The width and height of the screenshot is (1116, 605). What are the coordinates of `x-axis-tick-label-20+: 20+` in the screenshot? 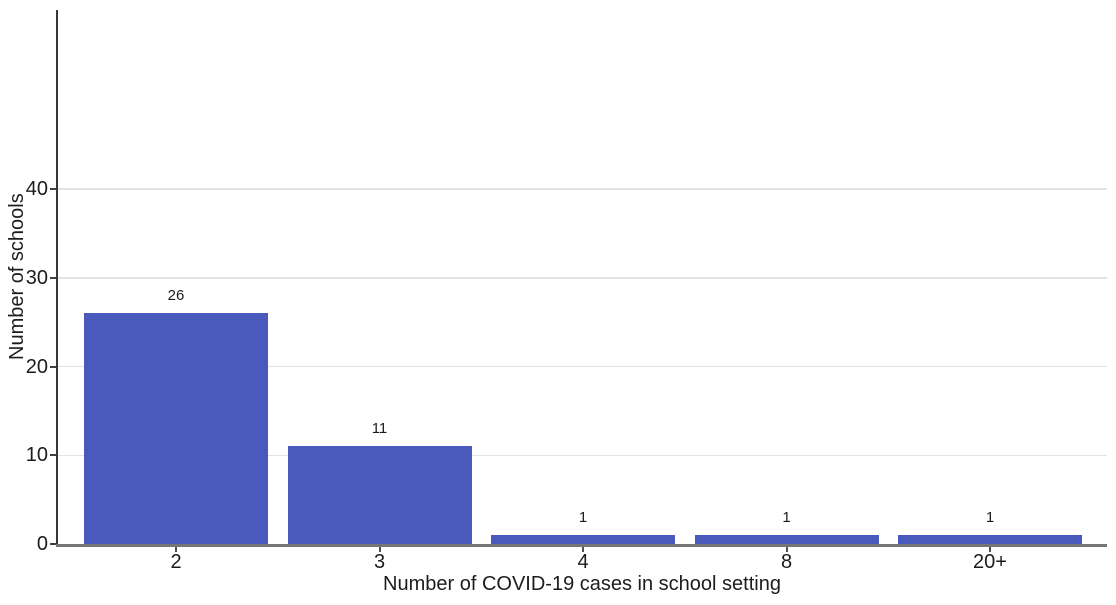 It's located at (990, 562).